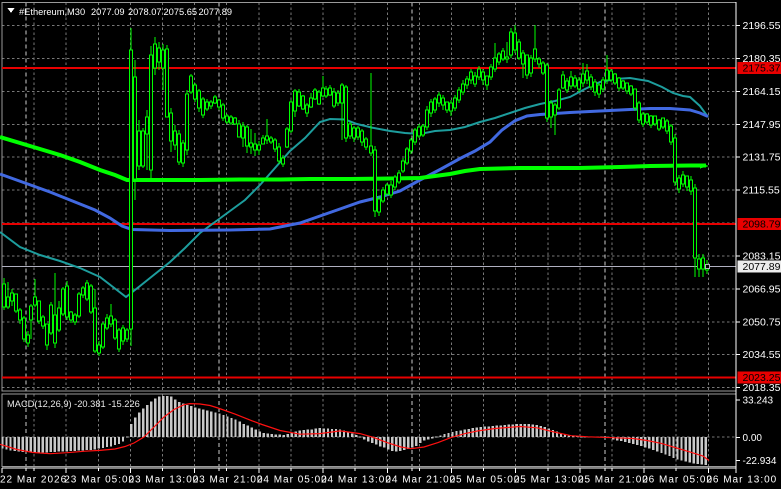 Image resolution: width=781 pixels, height=489 pixels. I want to click on svg-text: 26 Mar 13:00, so click(741, 480).